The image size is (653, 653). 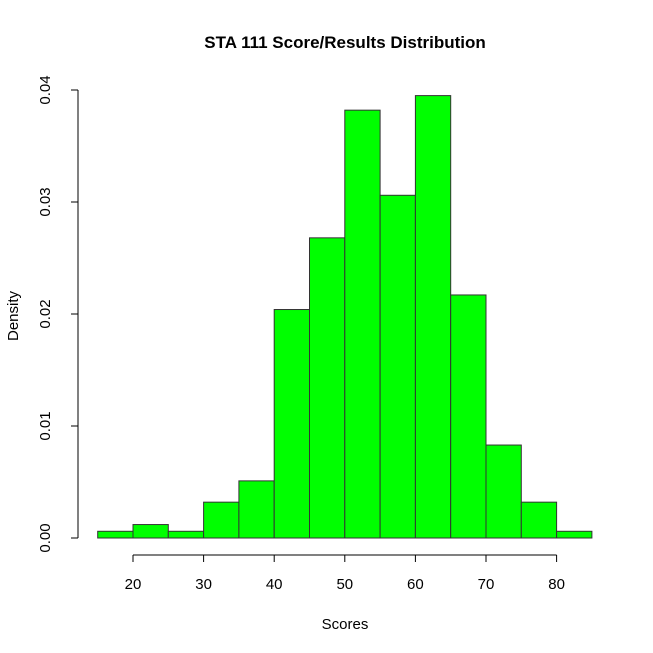 I want to click on y-tick-label: 0.00, so click(x=45, y=537).